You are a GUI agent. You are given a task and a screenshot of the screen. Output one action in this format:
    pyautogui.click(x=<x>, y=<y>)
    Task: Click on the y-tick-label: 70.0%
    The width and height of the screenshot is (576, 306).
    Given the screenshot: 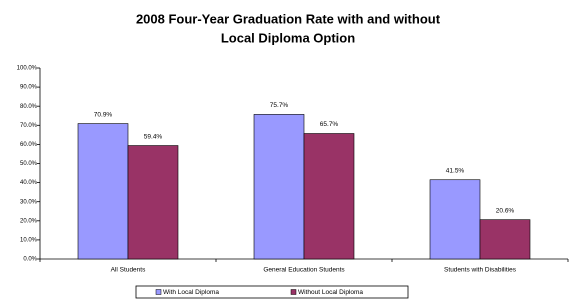 What is the action you would take?
    pyautogui.click(x=29, y=126)
    